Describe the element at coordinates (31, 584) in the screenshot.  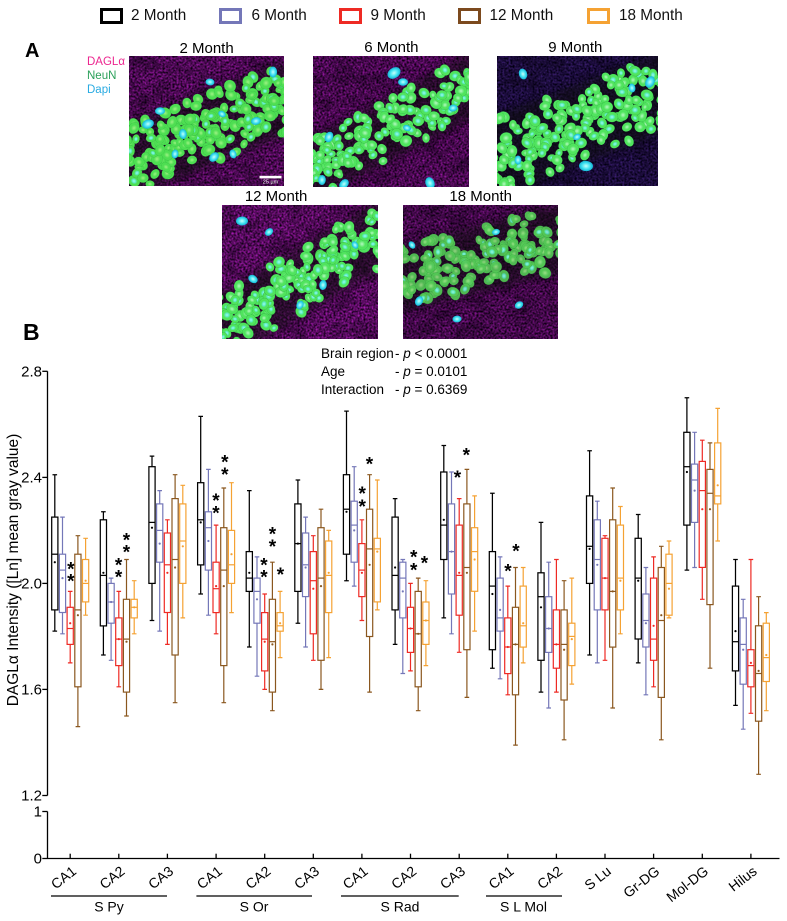
I see `svg-text: 2.0` at that location.